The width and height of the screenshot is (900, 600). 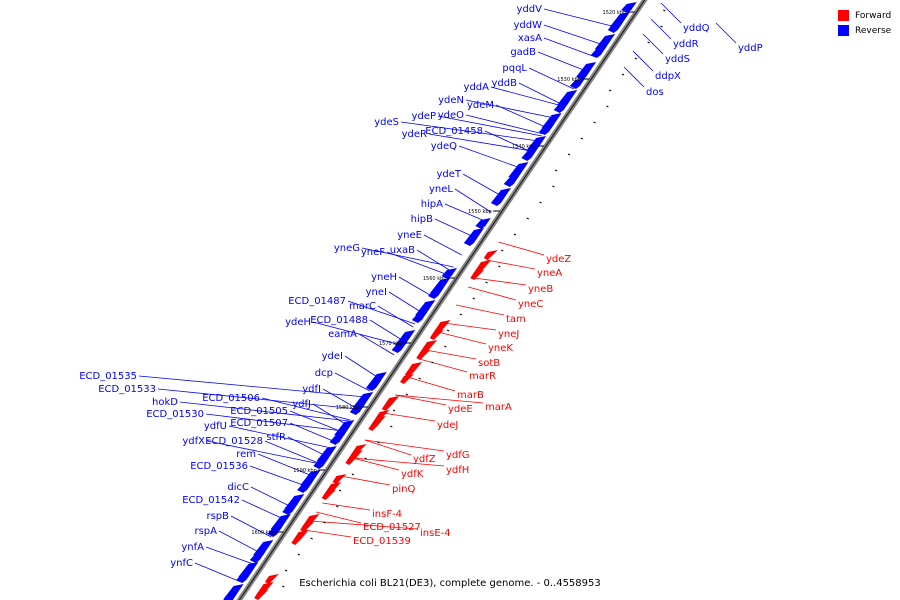 I want to click on gene-label: yneF, so click(x=373, y=252).